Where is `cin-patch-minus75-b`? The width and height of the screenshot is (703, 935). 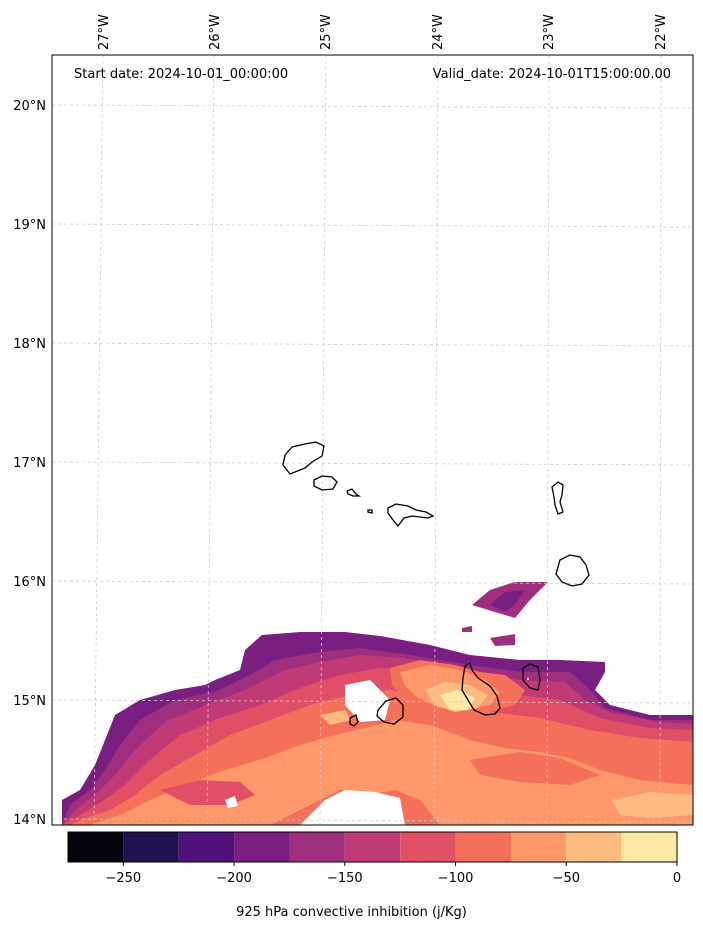
cin-patch-minus75-b is located at coordinates (535, 768).